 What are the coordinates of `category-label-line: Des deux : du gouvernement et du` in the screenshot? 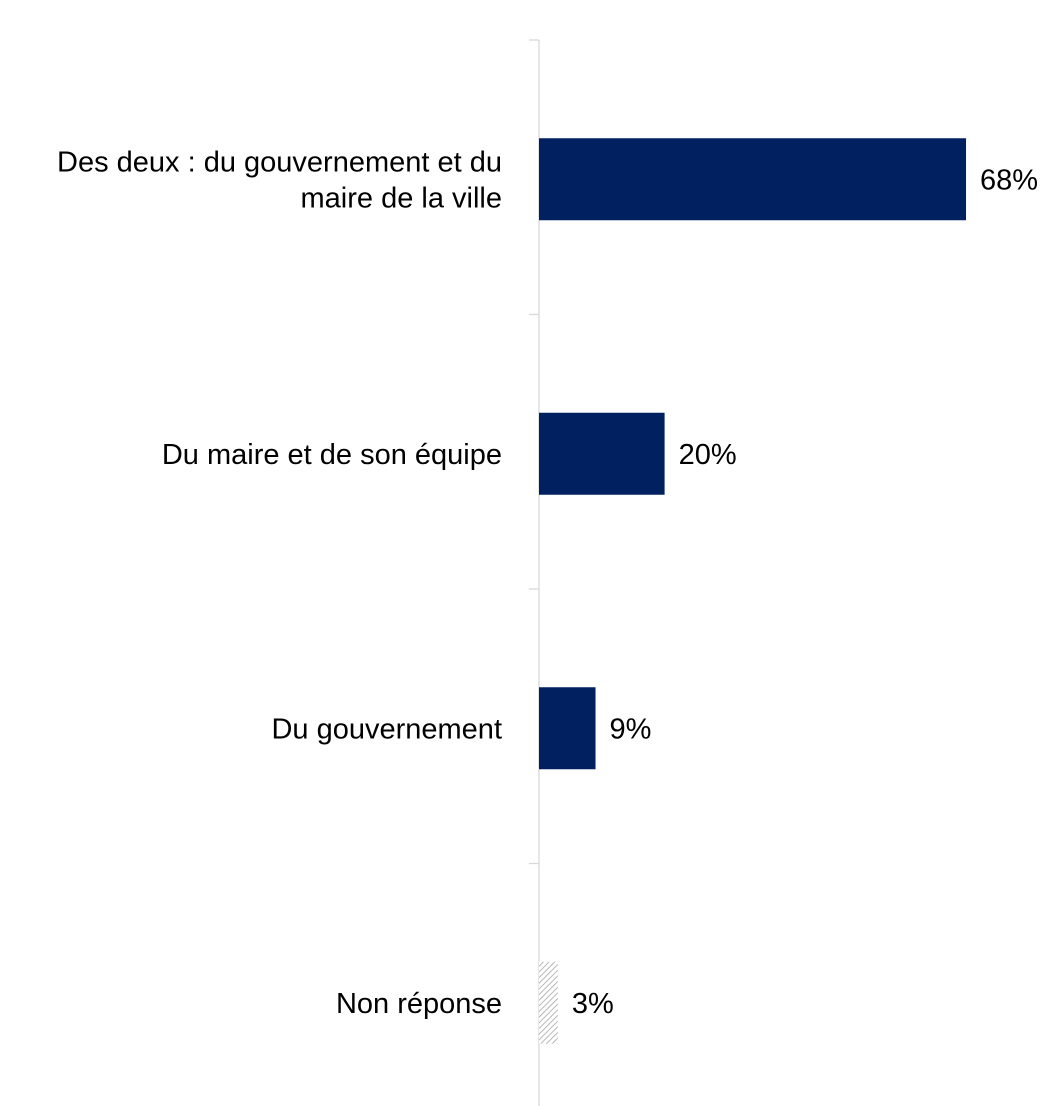 It's located at (279, 162).